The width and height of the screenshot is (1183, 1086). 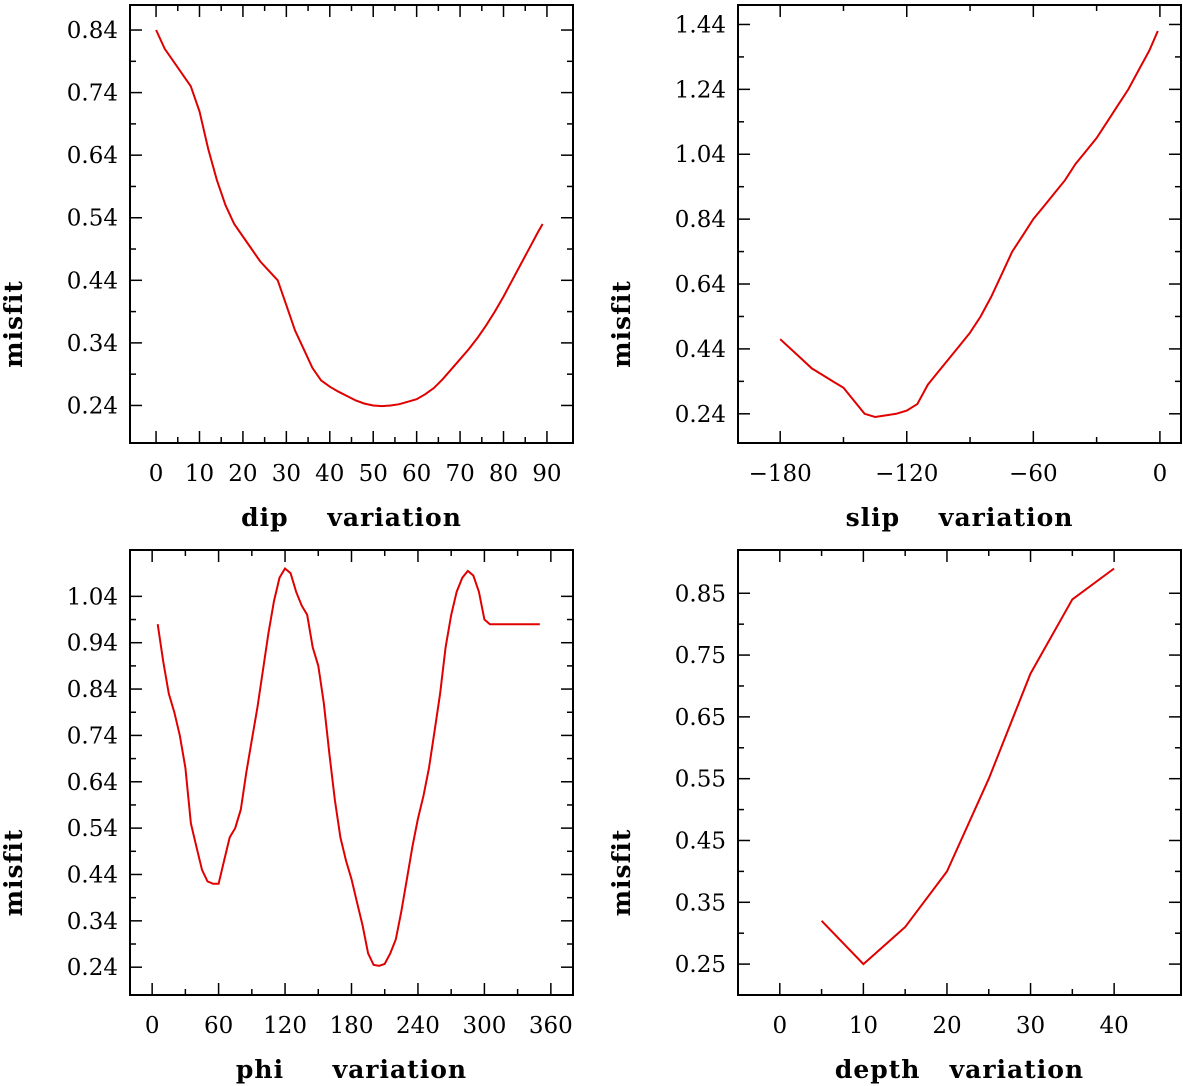 What do you see at coordinates (700, 90) in the screenshot?
I see `y-tick-label: 1.24` at bounding box center [700, 90].